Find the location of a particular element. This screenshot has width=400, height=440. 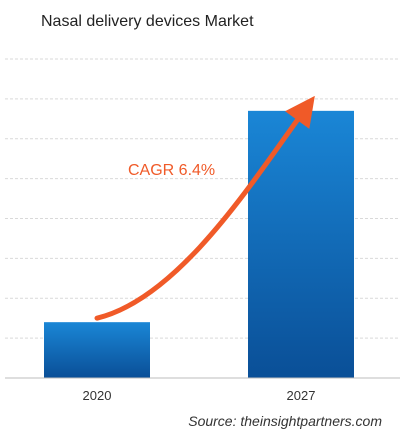

source-label: Source: theinsightpartners.com is located at coordinates (285, 421).